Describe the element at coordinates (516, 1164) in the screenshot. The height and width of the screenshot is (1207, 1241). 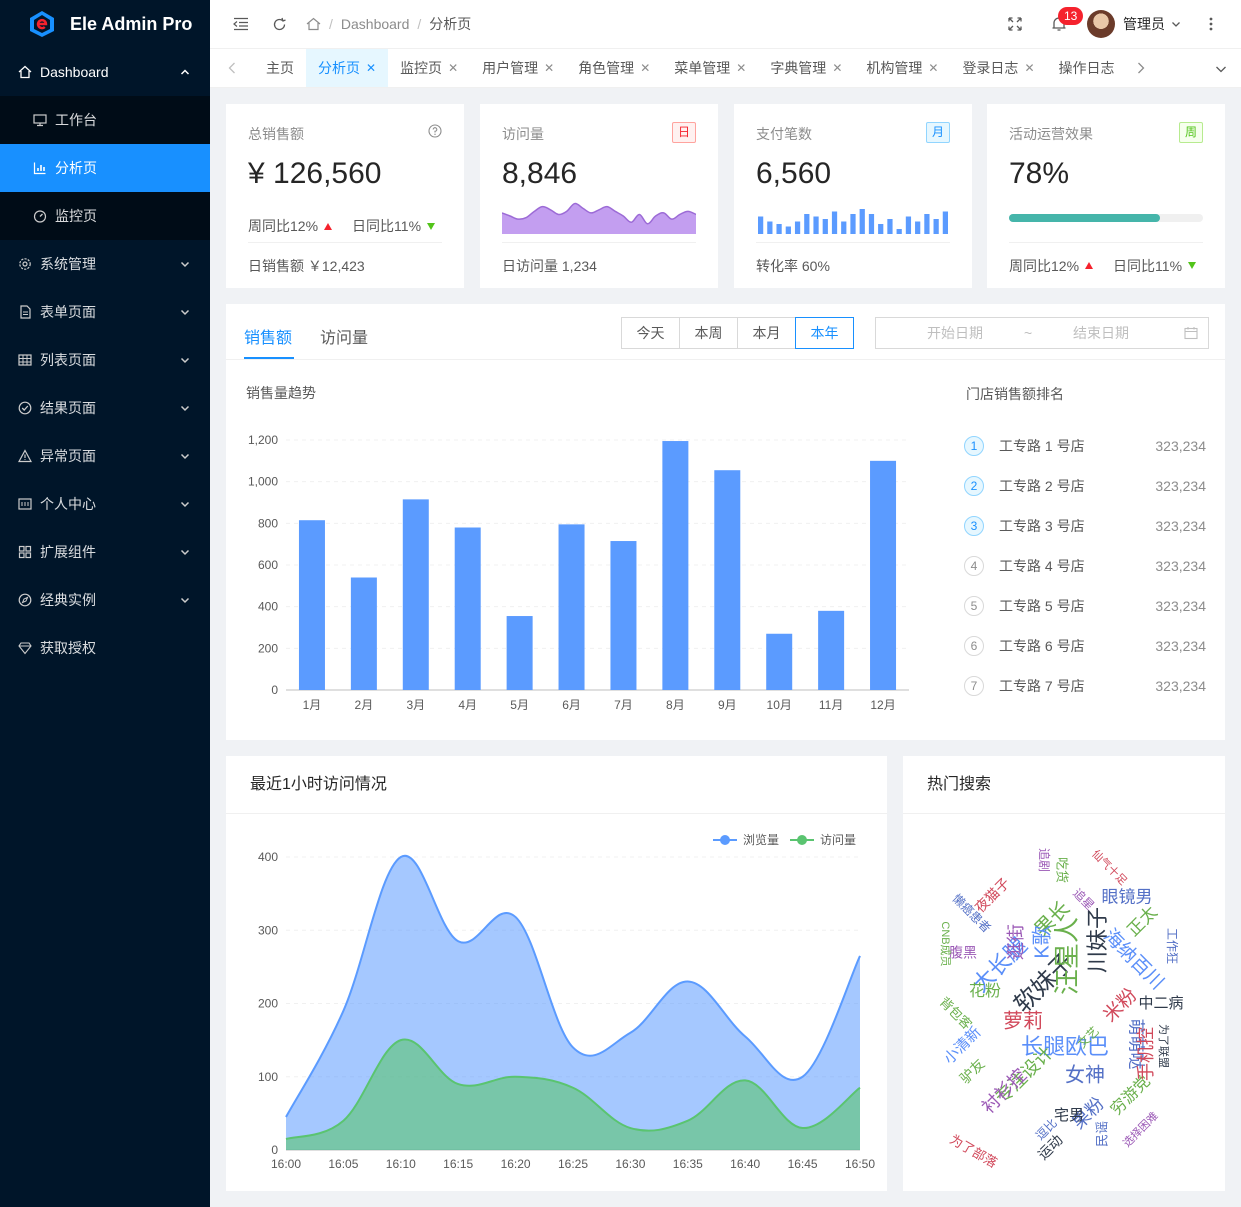
I see `x-tick-label: 16:20` at that location.